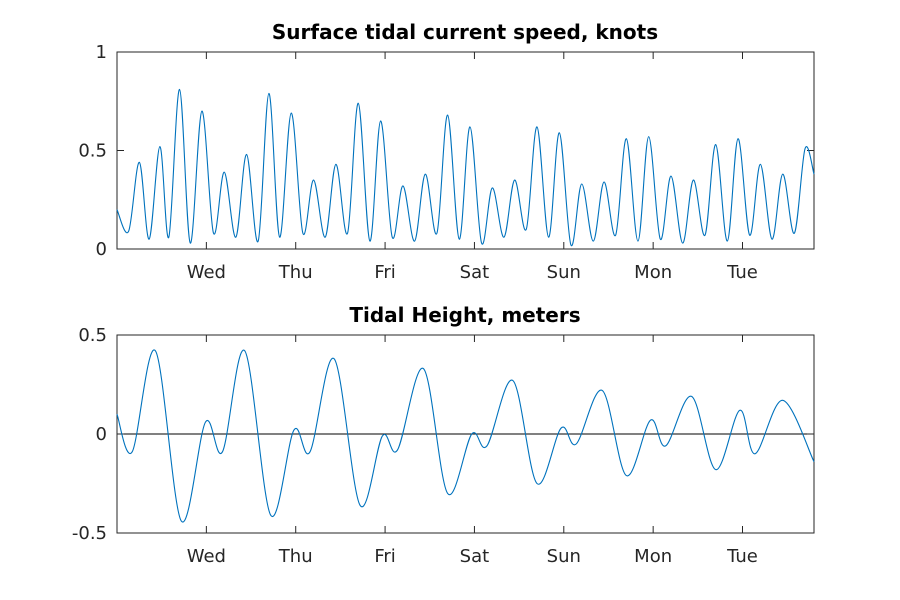 Image resolution: width=900 pixels, height=600 pixels. Describe the element at coordinates (564, 272) in the screenshot. I see `current-speed-xtick-label: Sun` at that location.